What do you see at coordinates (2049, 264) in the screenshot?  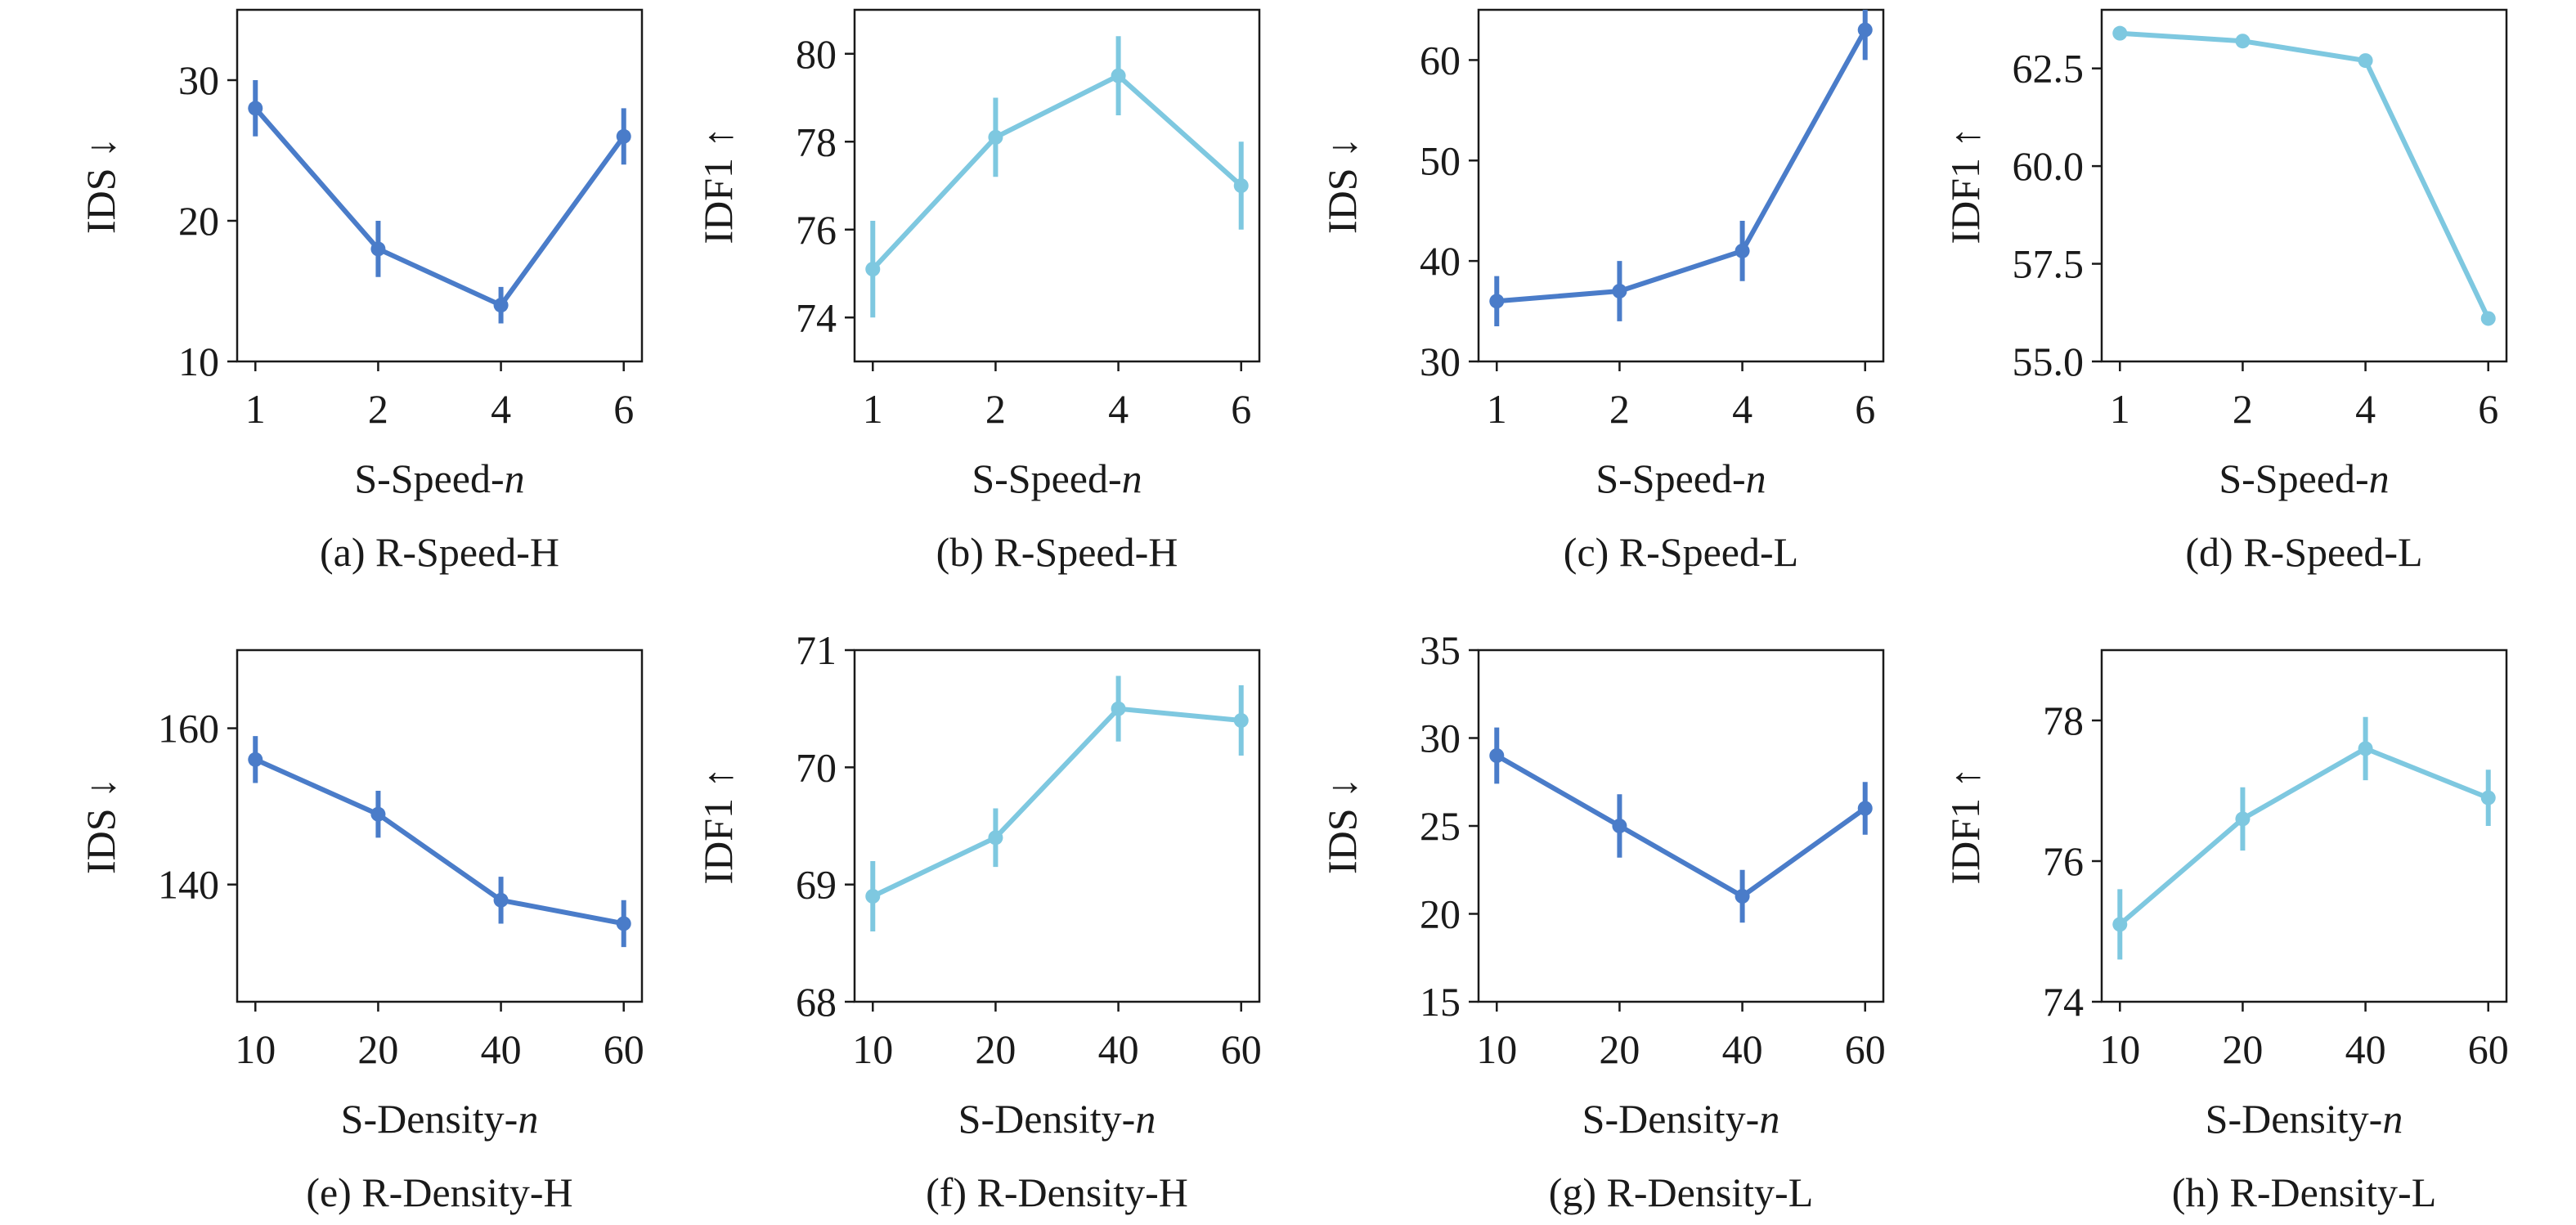 I see `y-tick-label: 57.5` at bounding box center [2049, 264].